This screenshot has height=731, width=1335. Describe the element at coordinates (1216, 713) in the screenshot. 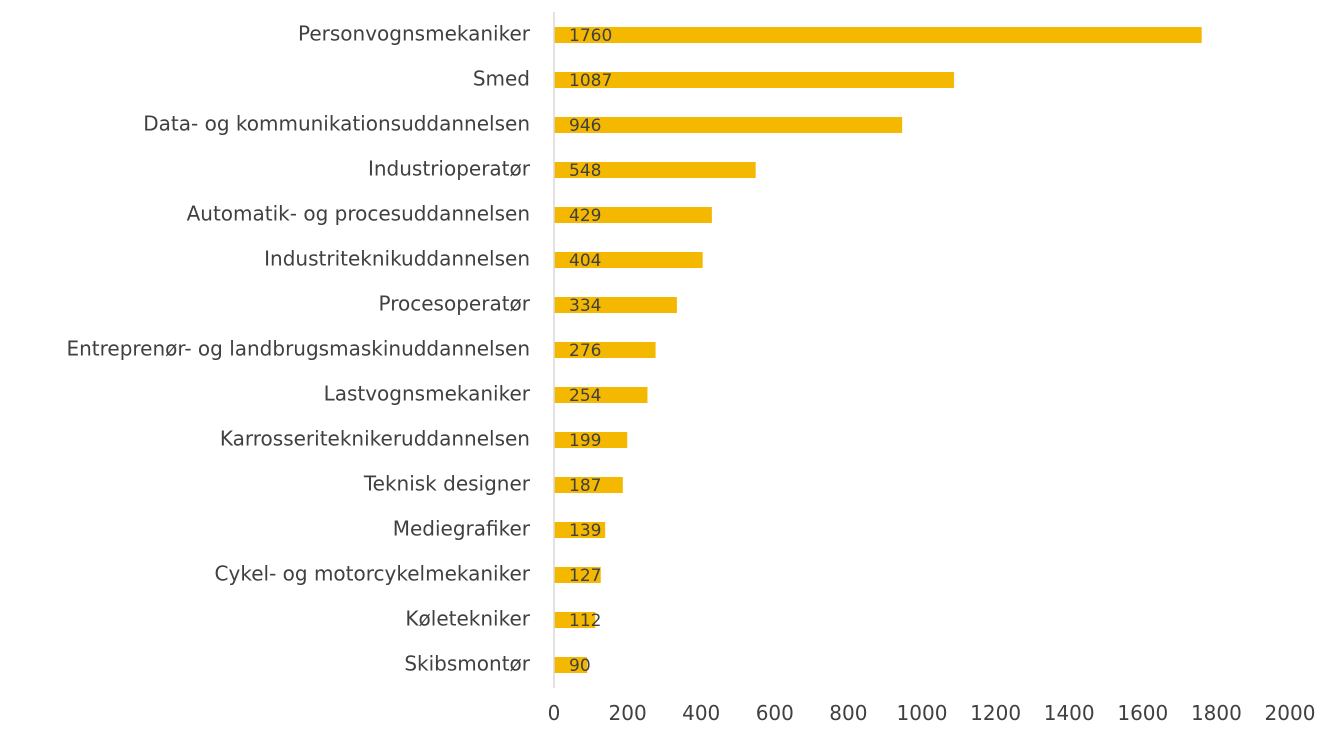

I see `x-tick-label: 1800` at that location.